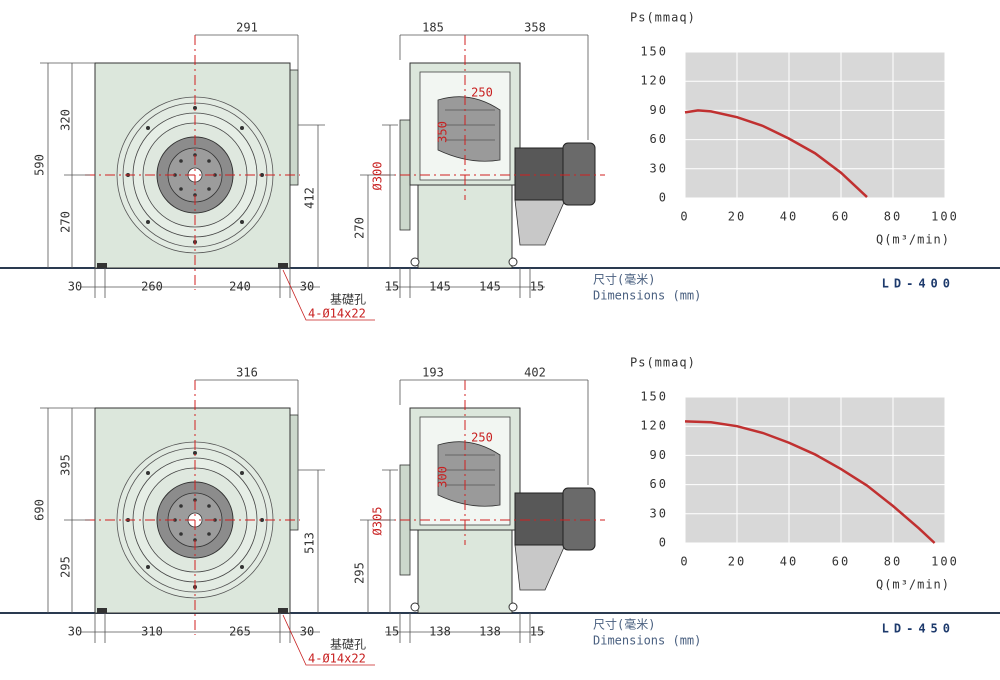  Describe the element at coordinates (378, 176) in the screenshot. I see `dimension-label: Ø300` at that location.